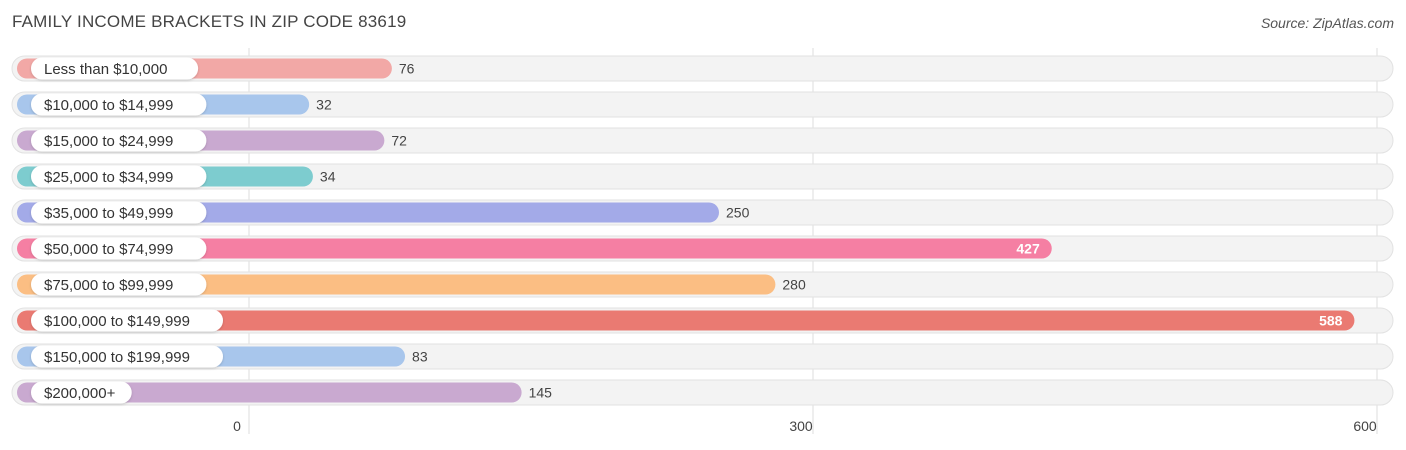  I want to click on bar-row: $50,000 to $74,999 427, so click(702, 248).